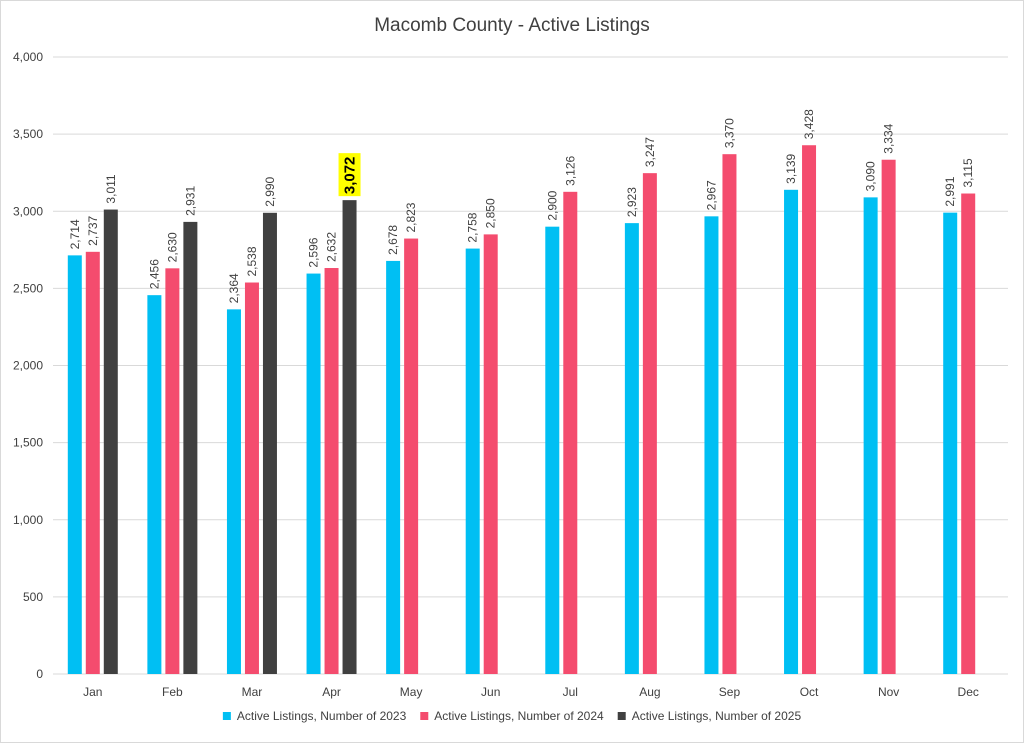 The image size is (1024, 743). Describe the element at coordinates (570, 692) in the screenshot. I see `x-tick-label: Jul` at that location.